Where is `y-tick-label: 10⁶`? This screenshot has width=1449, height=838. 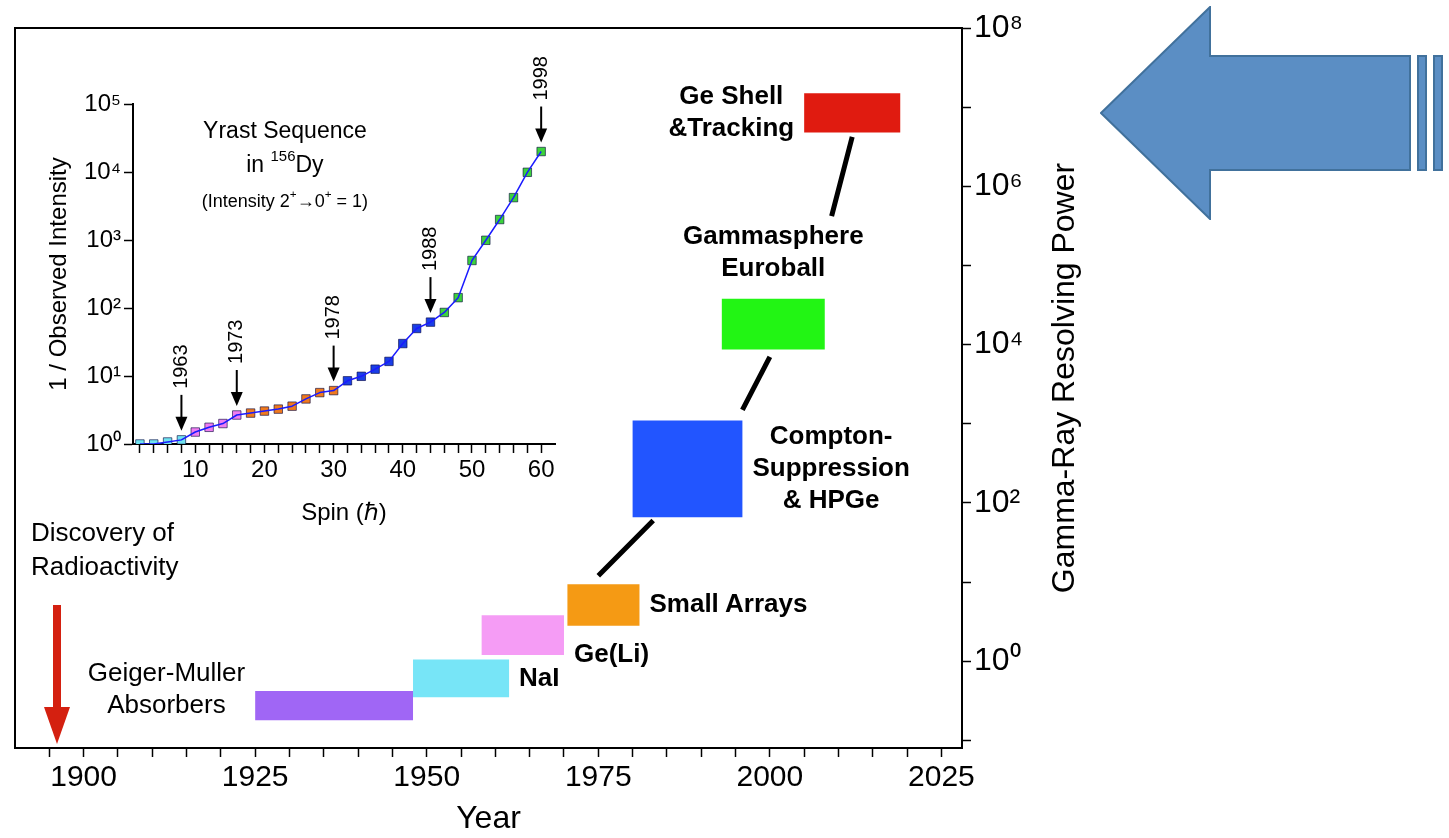
y-tick-label: 10⁶ is located at coordinates (998, 184).